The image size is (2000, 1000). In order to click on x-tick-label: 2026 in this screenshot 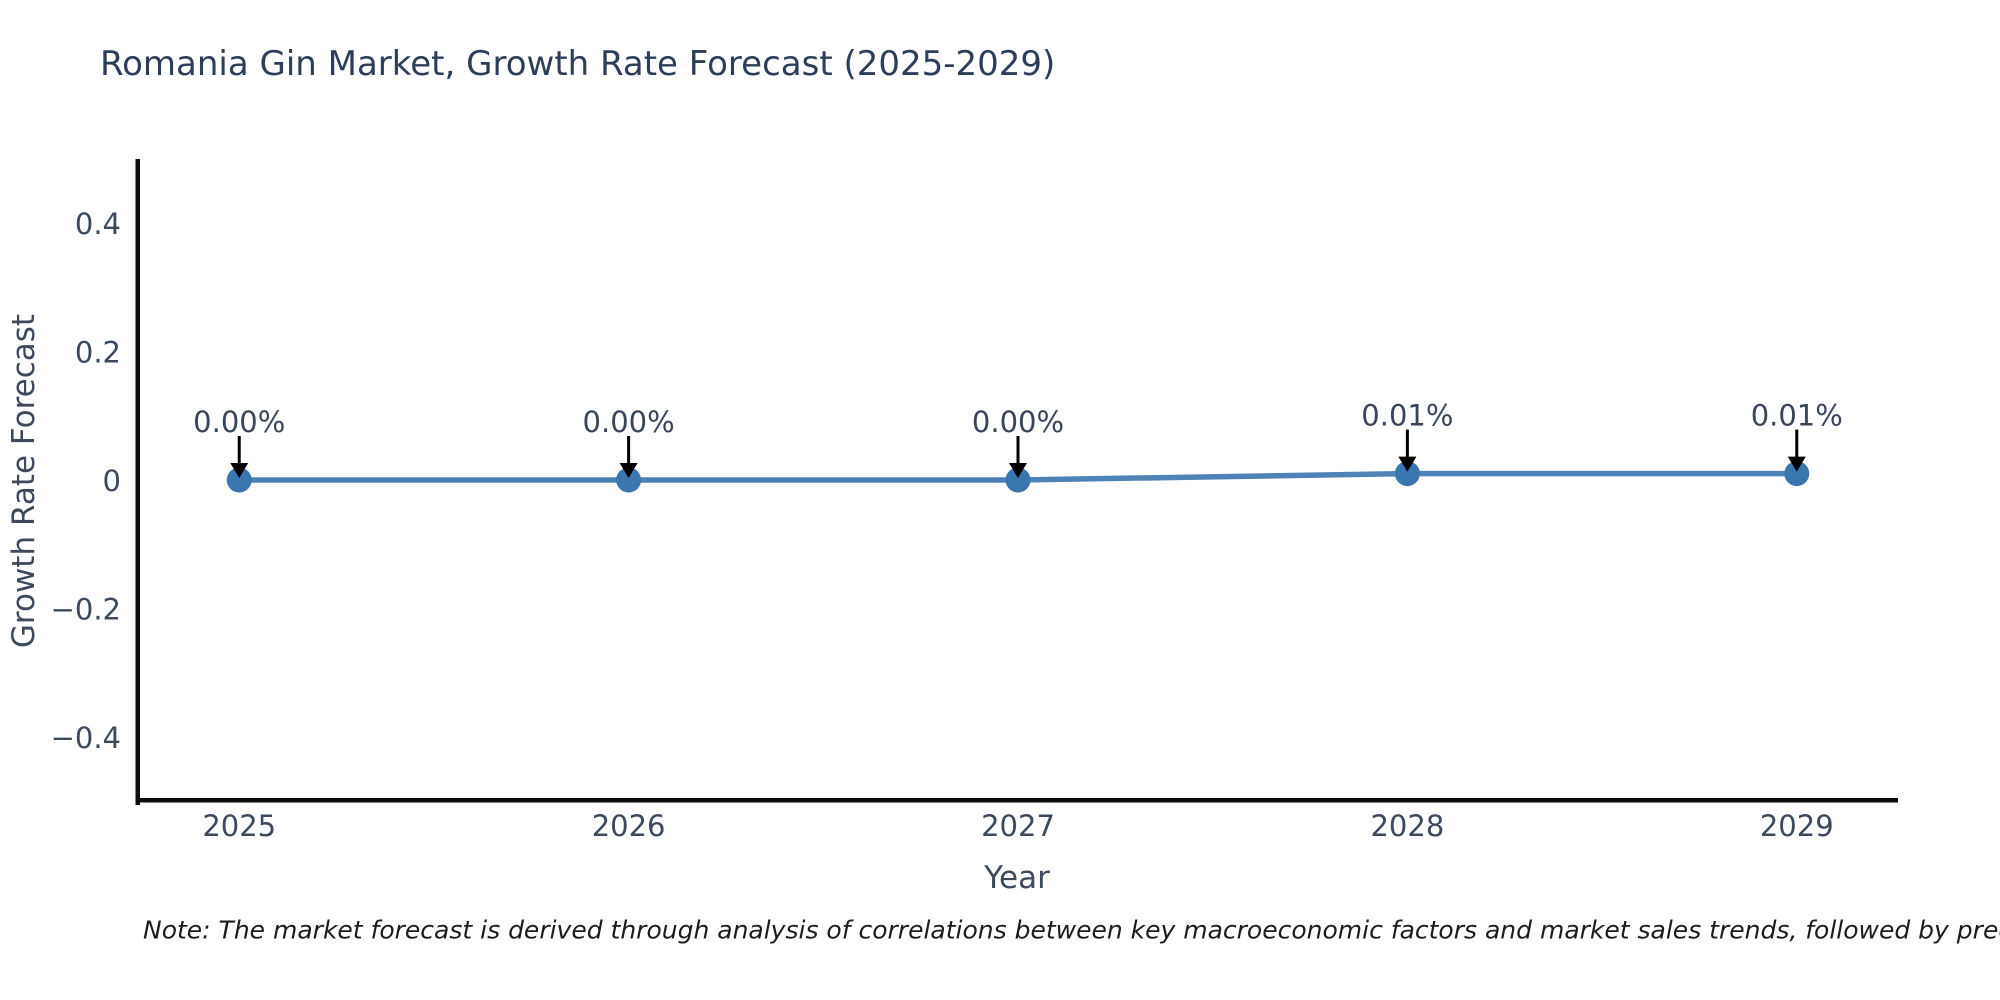, I will do `click(629, 826)`.